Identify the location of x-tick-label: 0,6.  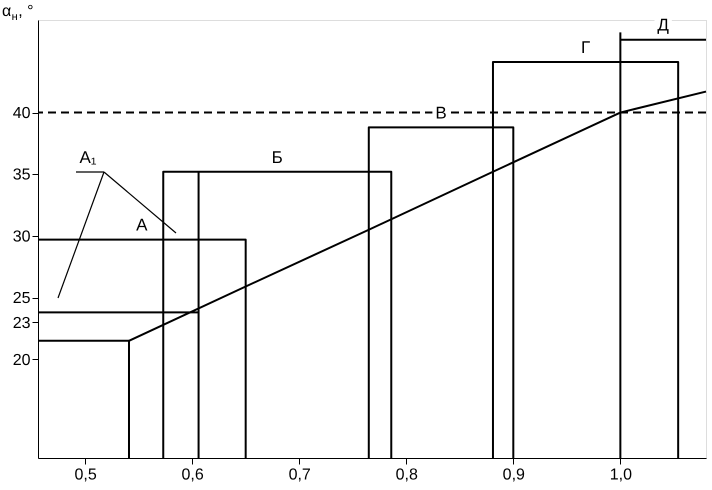
(193, 475).